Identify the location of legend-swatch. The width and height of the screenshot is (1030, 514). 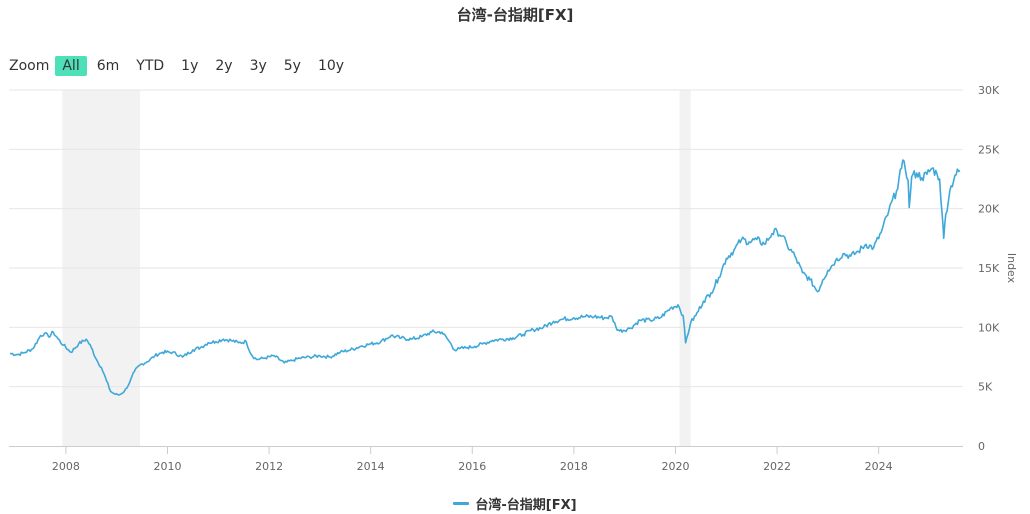
(461, 503).